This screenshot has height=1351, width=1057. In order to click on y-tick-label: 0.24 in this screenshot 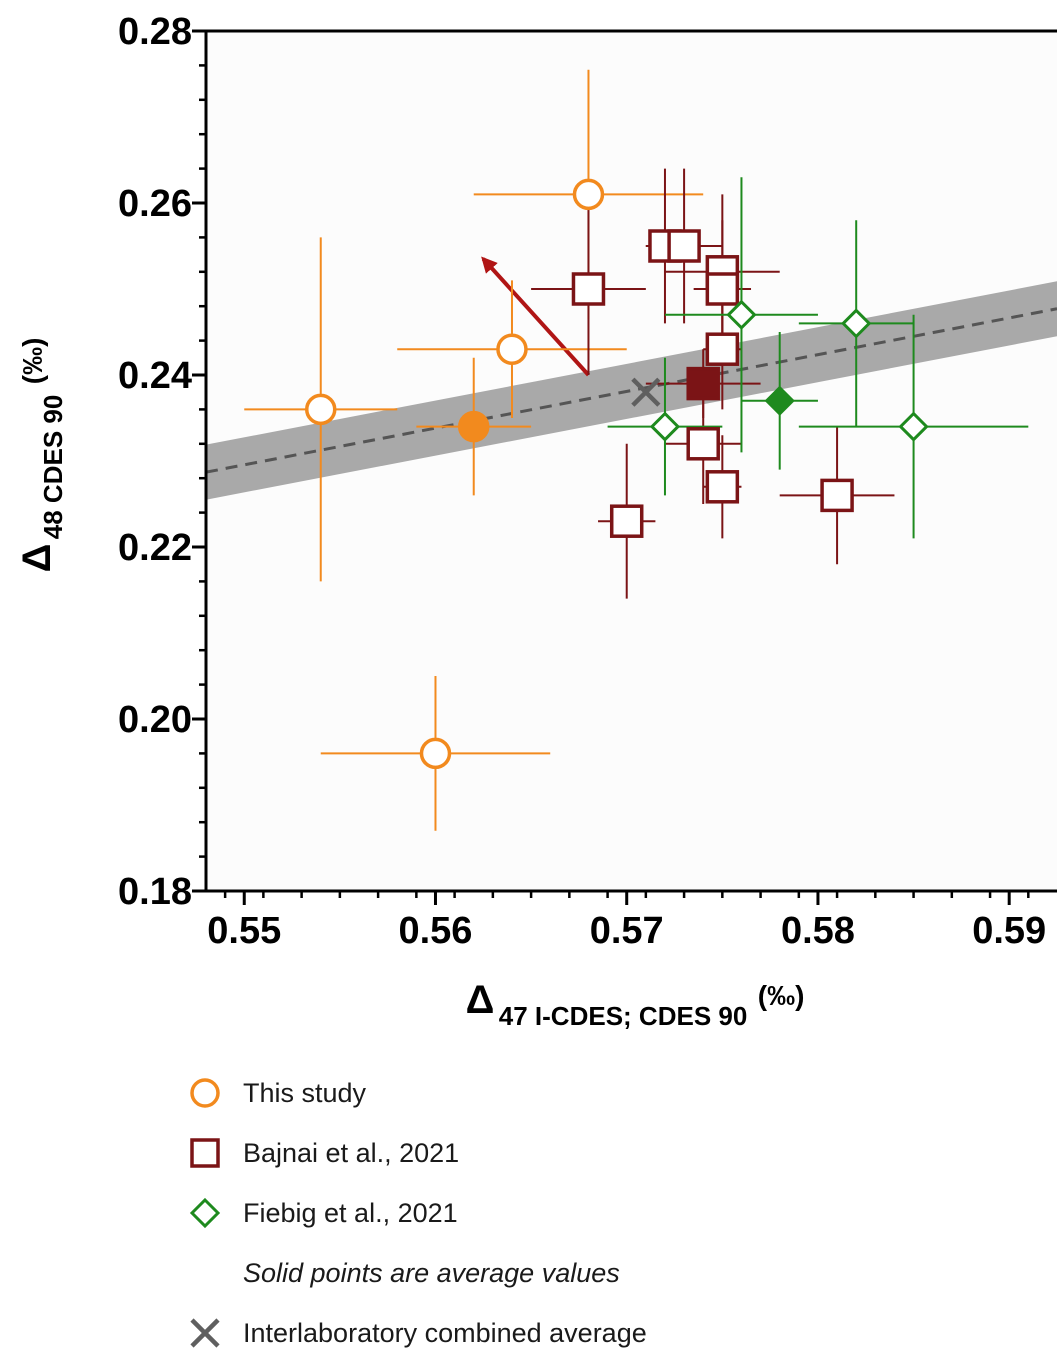, I will do `click(155, 376)`.